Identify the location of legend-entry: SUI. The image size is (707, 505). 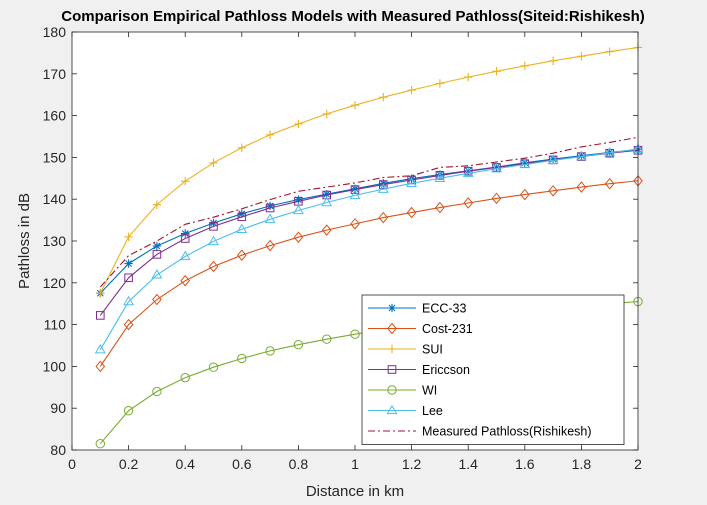
(405, 350).